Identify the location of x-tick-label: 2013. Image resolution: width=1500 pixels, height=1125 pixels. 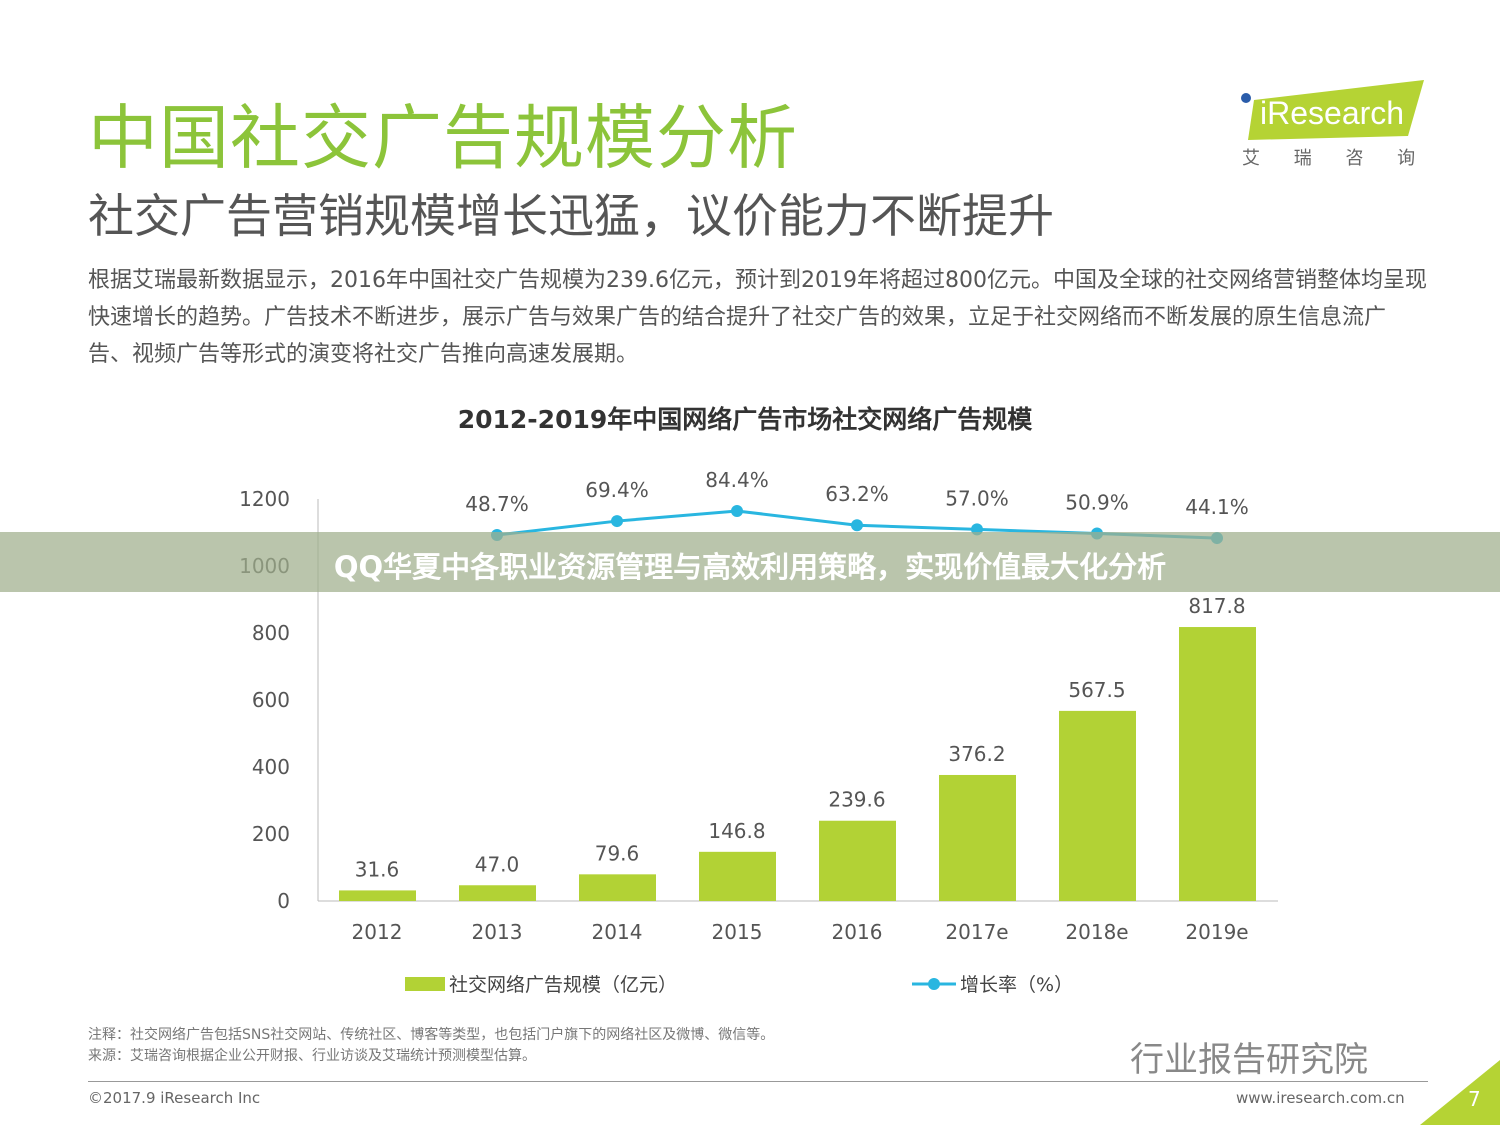
(497, 932).